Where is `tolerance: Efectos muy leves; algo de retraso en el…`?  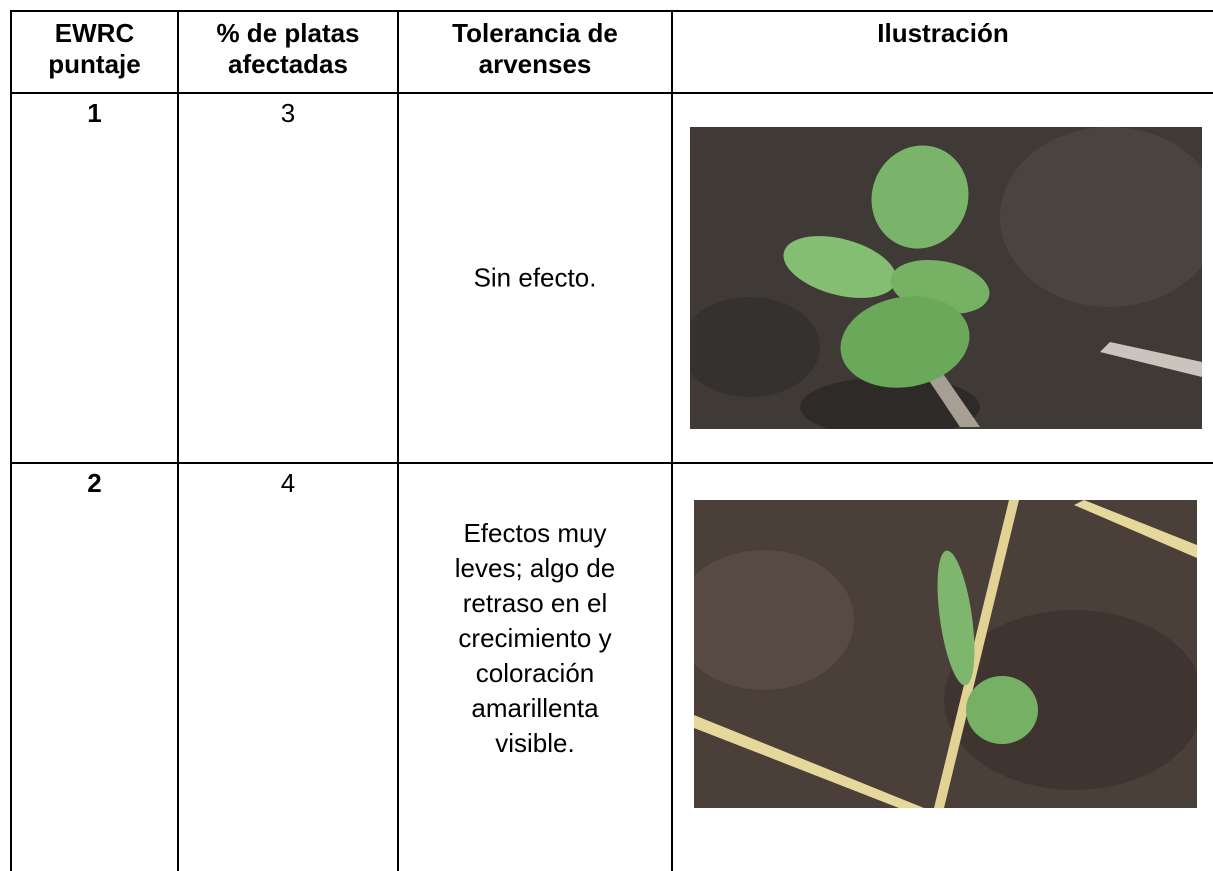 tolerance: Efectos muy leves; algo de retraso en el… is located at coordinates (535, 638).